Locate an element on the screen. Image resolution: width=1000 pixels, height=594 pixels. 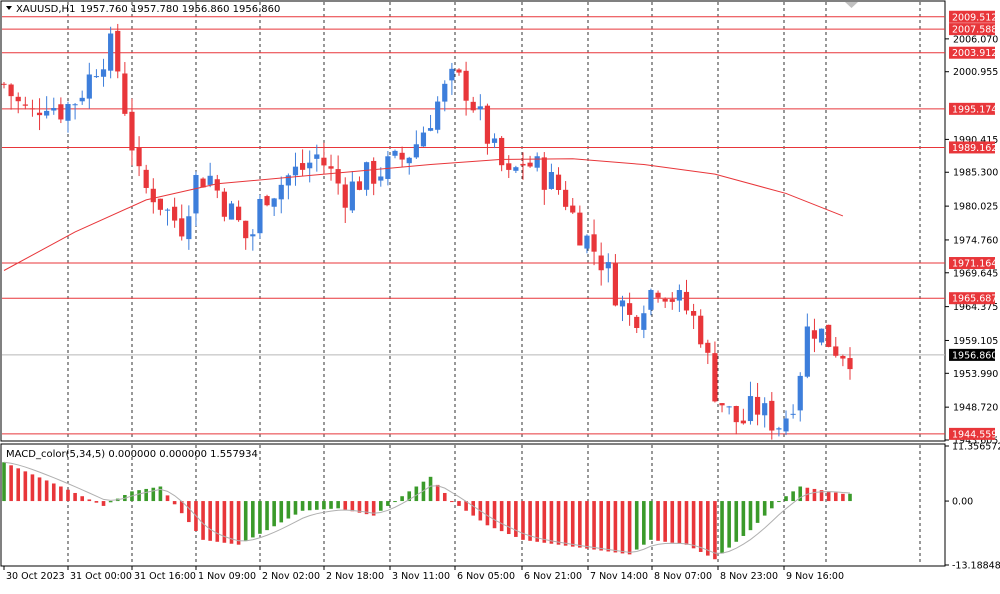
level-label: 1971.164 is located at coordinates (974, 264).